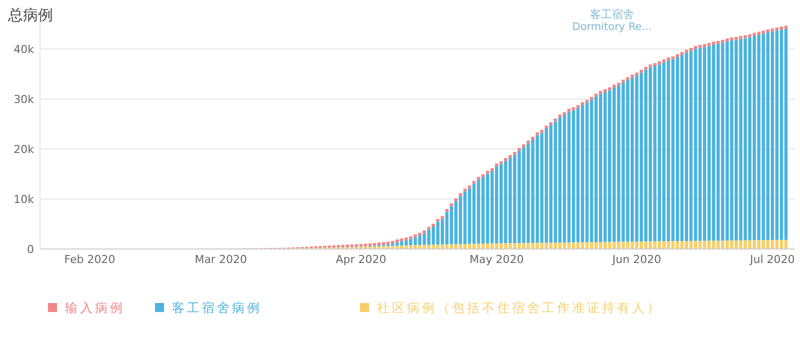 The image size is (800, 338). Describe the element at coordinates (612, 14) in the screenshot. I see `annotation: 客工宿舍` at that location.